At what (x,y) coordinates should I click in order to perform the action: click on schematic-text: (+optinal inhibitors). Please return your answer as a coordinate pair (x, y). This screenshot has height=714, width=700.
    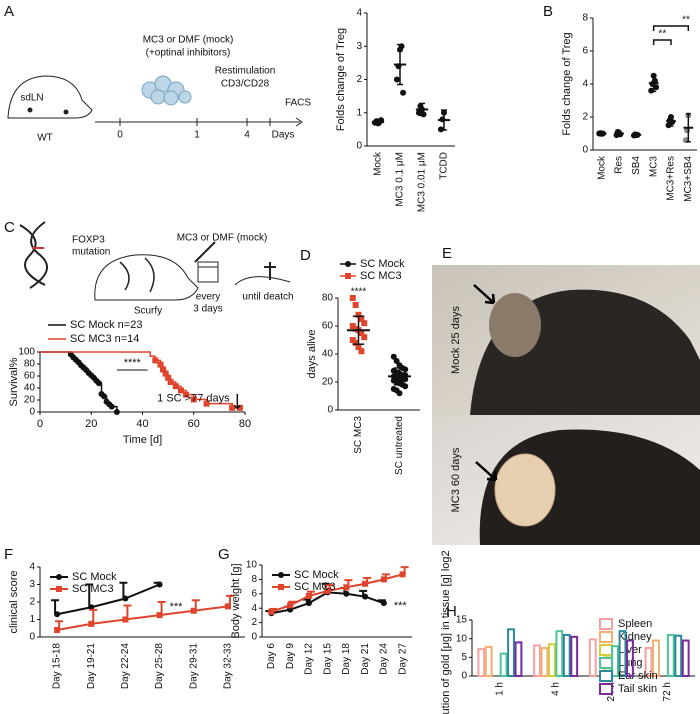
    Looking at the image, I should click on (188, 53).